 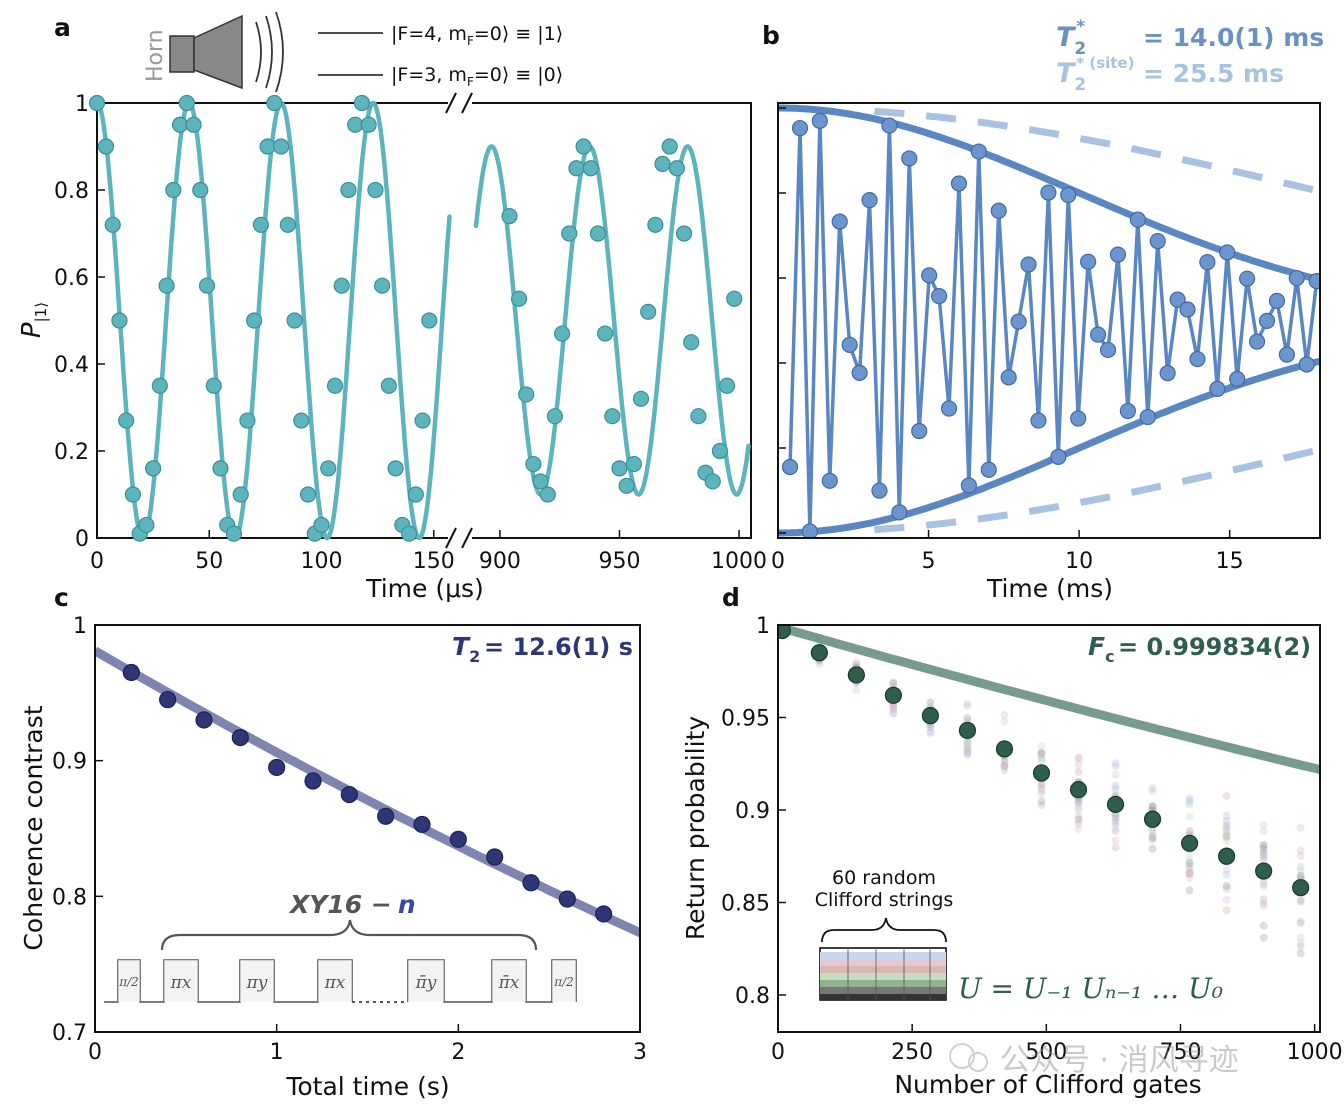 What do you see at coordinates (80, 626) in the screenshot?
I see `y-tick-label-c: 1` at bounding box center [80, 626].